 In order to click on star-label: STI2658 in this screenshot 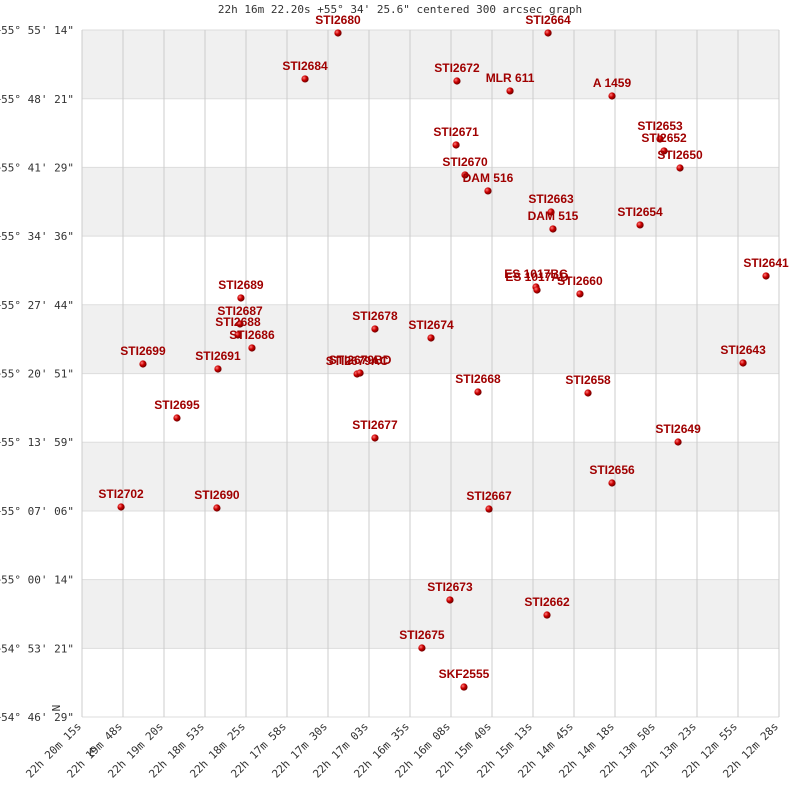, I will do `click(588, 380)`.